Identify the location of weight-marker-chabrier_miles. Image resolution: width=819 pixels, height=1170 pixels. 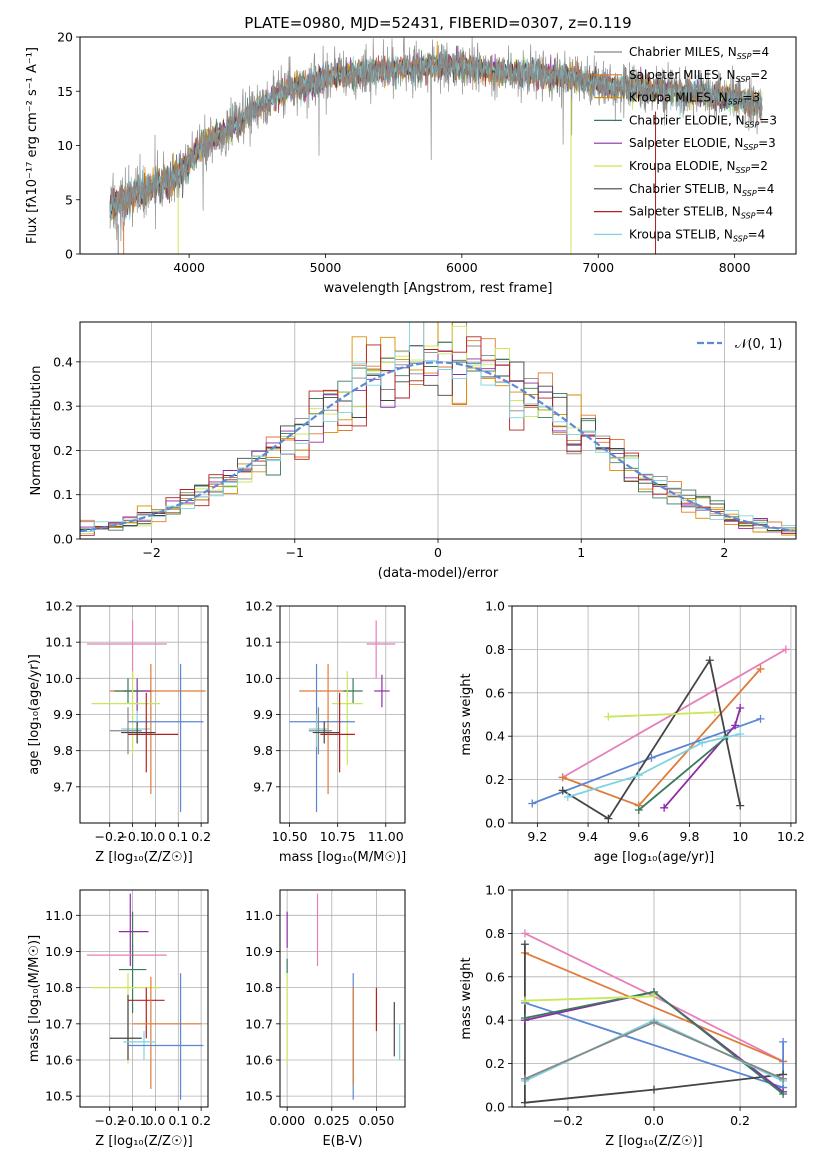
(524, 1078).